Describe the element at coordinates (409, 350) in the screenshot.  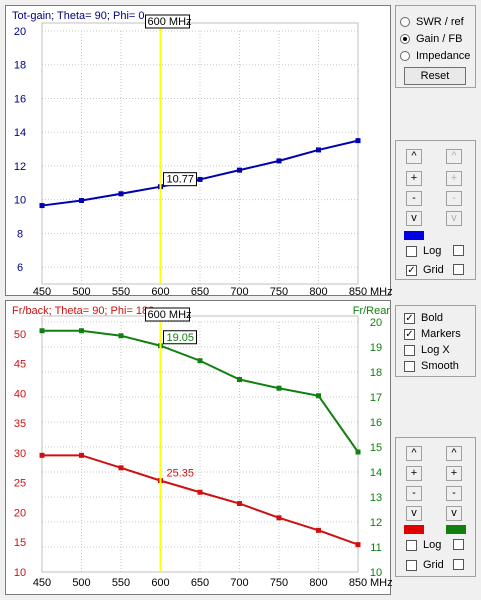
I see `checkbox-logx` at that location.